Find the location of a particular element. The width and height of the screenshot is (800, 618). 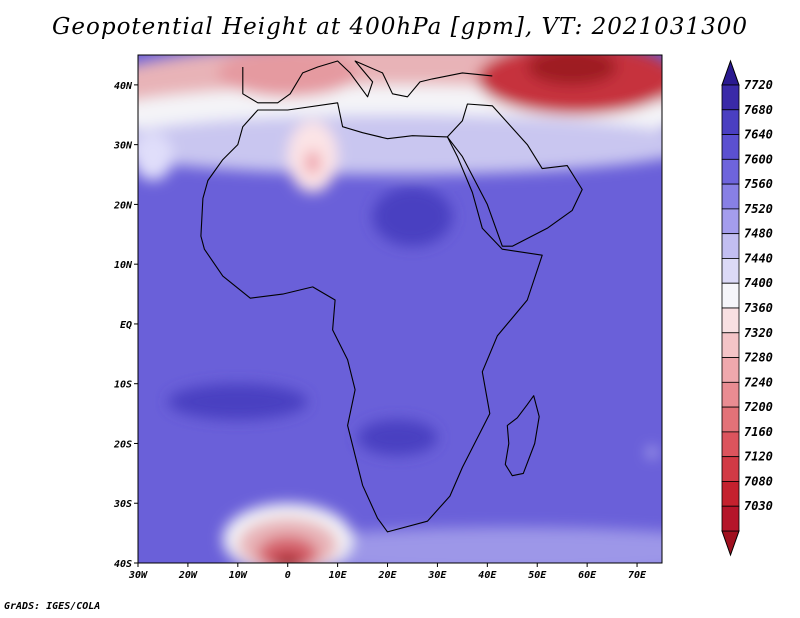

colorbar-label: 7520 is located at coordinates (758, 209).